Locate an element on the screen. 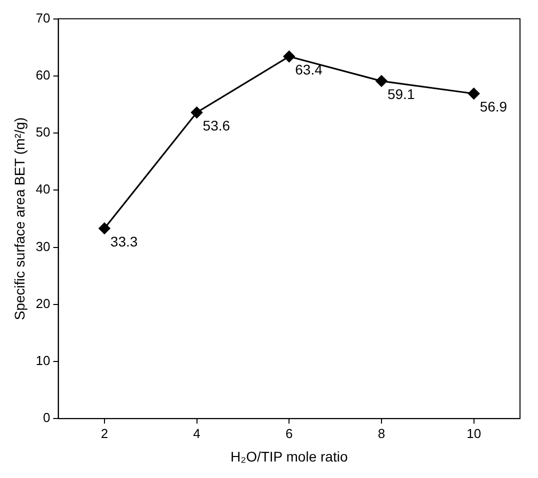 This screenshot has width=538, height=478. y-axis-title: Specific surface area BET (m²/g) is located at coordinates (19, 218).